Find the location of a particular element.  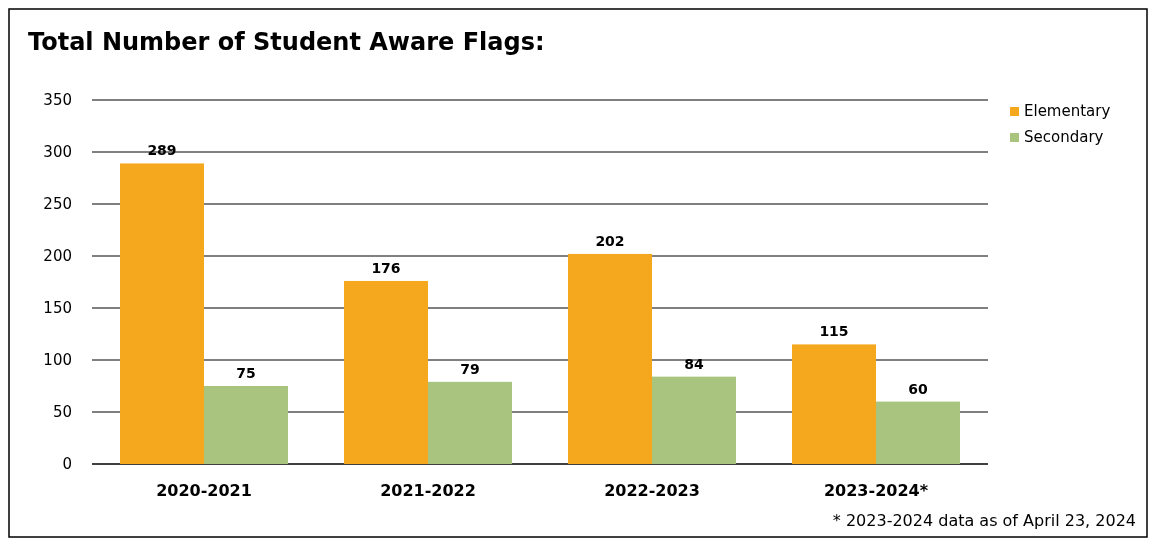

data-label: 115 is located at coordinates (834, 331).